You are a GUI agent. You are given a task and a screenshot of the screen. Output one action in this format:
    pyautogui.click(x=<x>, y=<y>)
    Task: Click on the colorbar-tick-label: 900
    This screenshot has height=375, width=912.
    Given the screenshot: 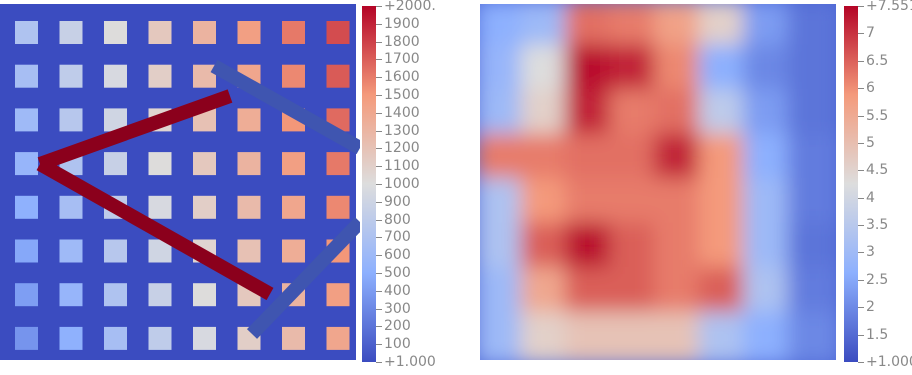 What is the action you would take?
    pyautogui.click(x=397, y=201)
    